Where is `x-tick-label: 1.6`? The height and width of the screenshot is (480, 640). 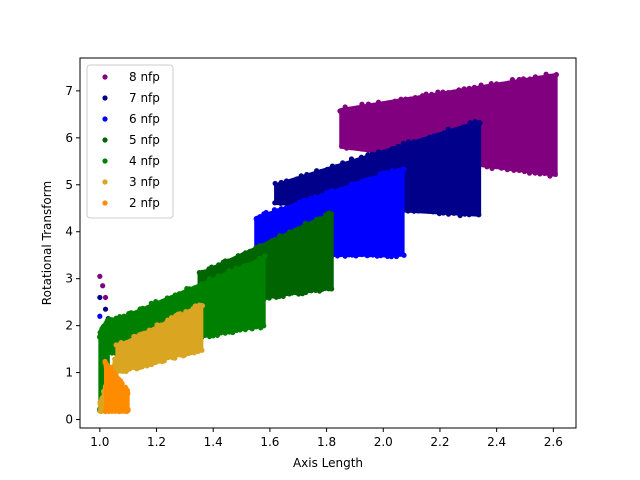
x-tick-label: 1.6 is located at coordinates (269, 442).